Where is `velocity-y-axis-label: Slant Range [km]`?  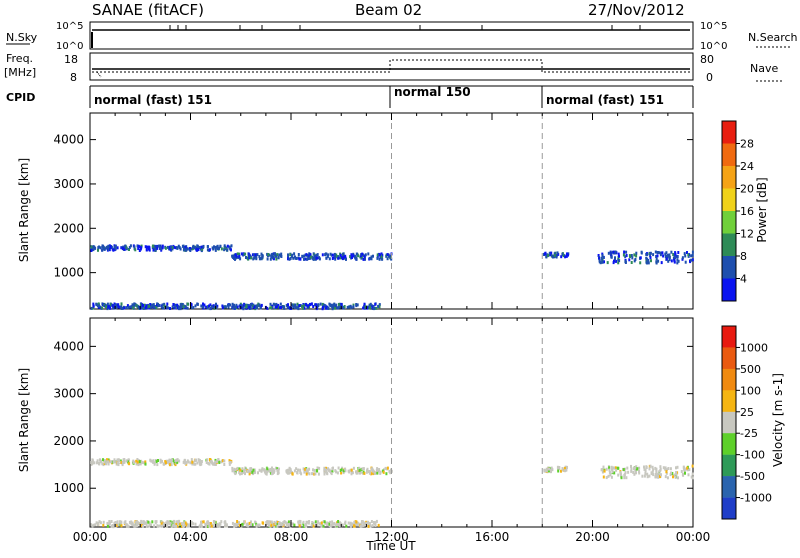 velocity-y-axis-label: Slant Range [km] is located at coordinates (24, 420).